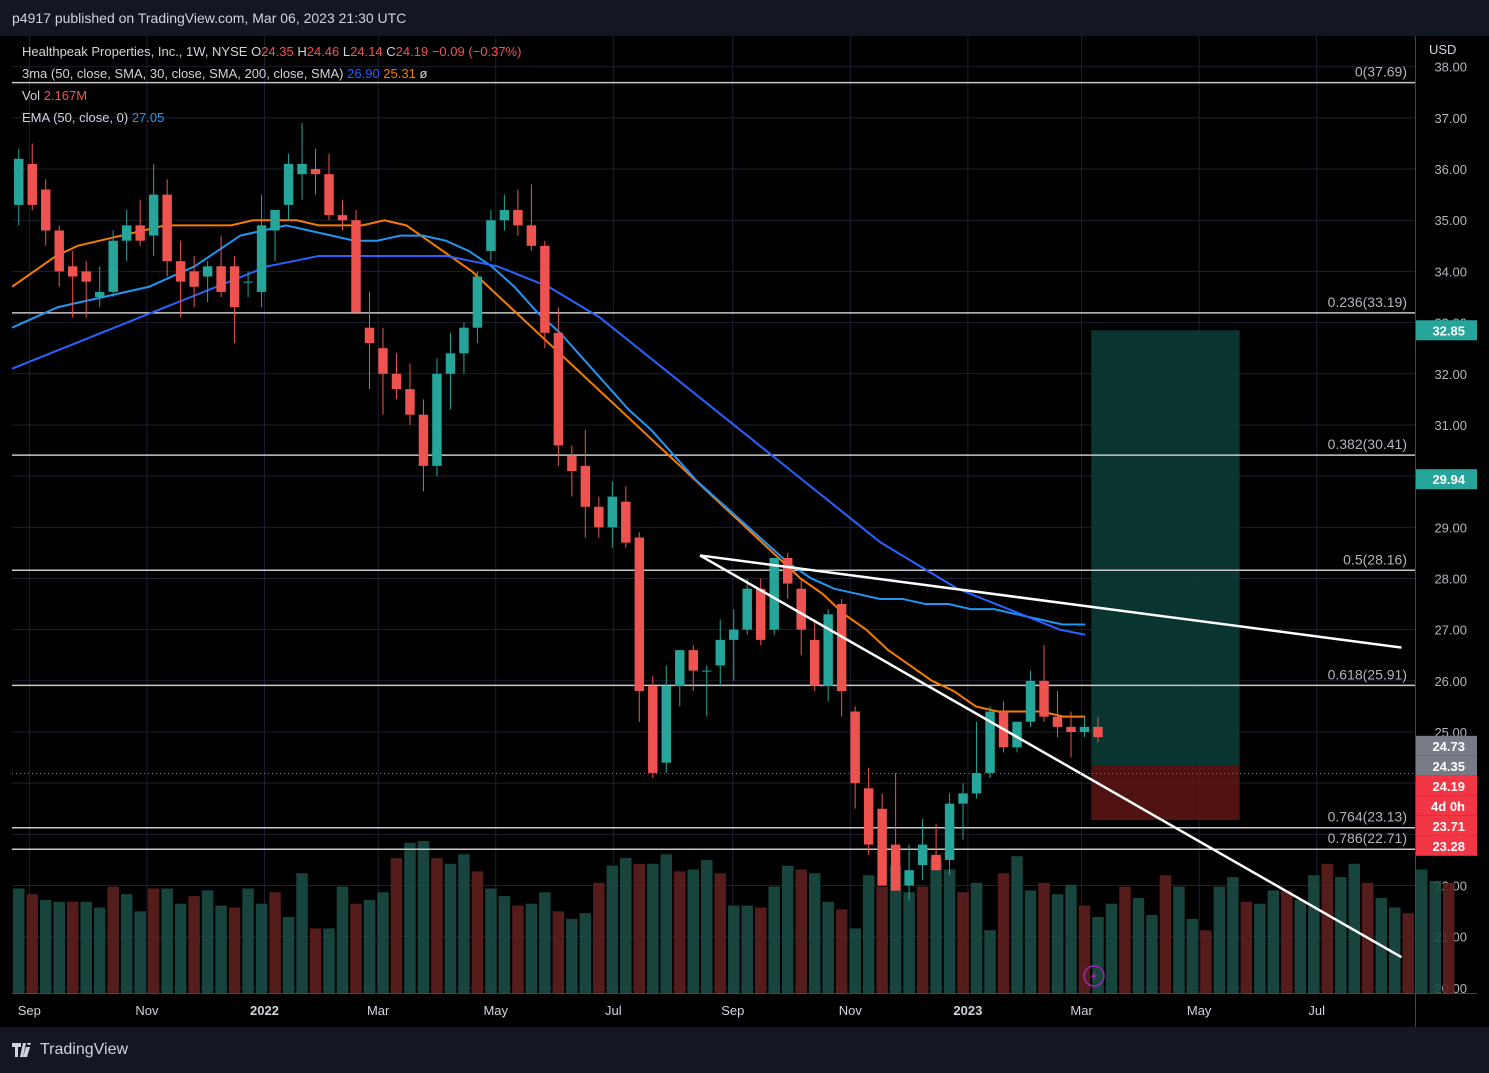 The image size is (1489, 1073). Describe the element at coordinates (1446, 825) in the screenshot. I see `price-badge` at that location.